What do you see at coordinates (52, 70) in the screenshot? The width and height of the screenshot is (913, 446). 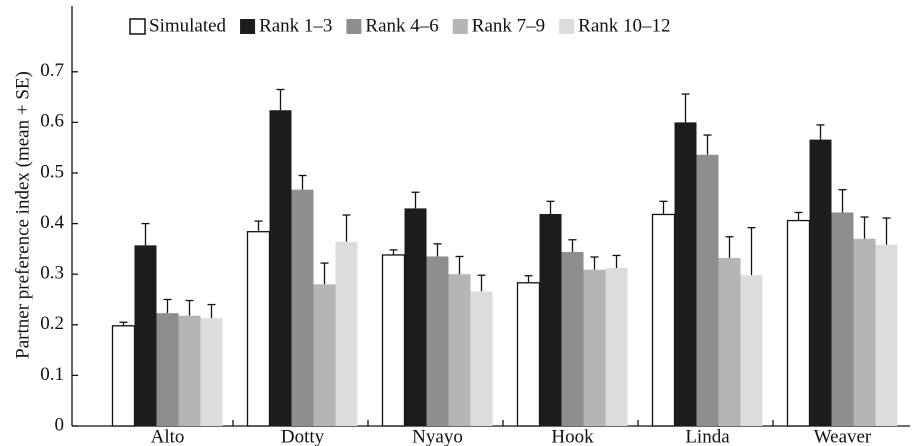 I see `y-tick-label: 0.7` at bounding box center [52, 70].